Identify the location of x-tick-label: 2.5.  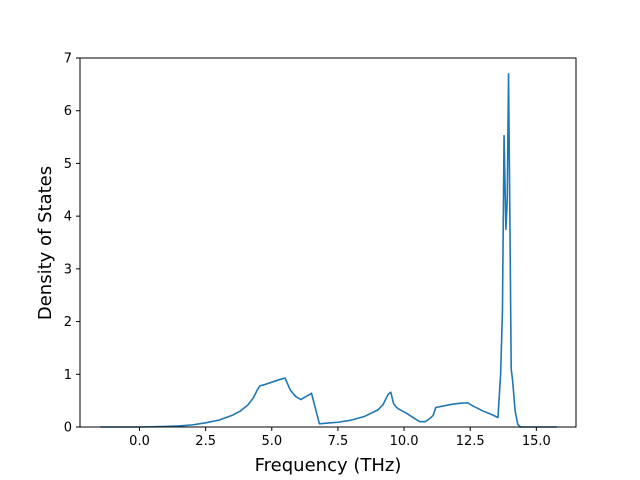
(205, 441).